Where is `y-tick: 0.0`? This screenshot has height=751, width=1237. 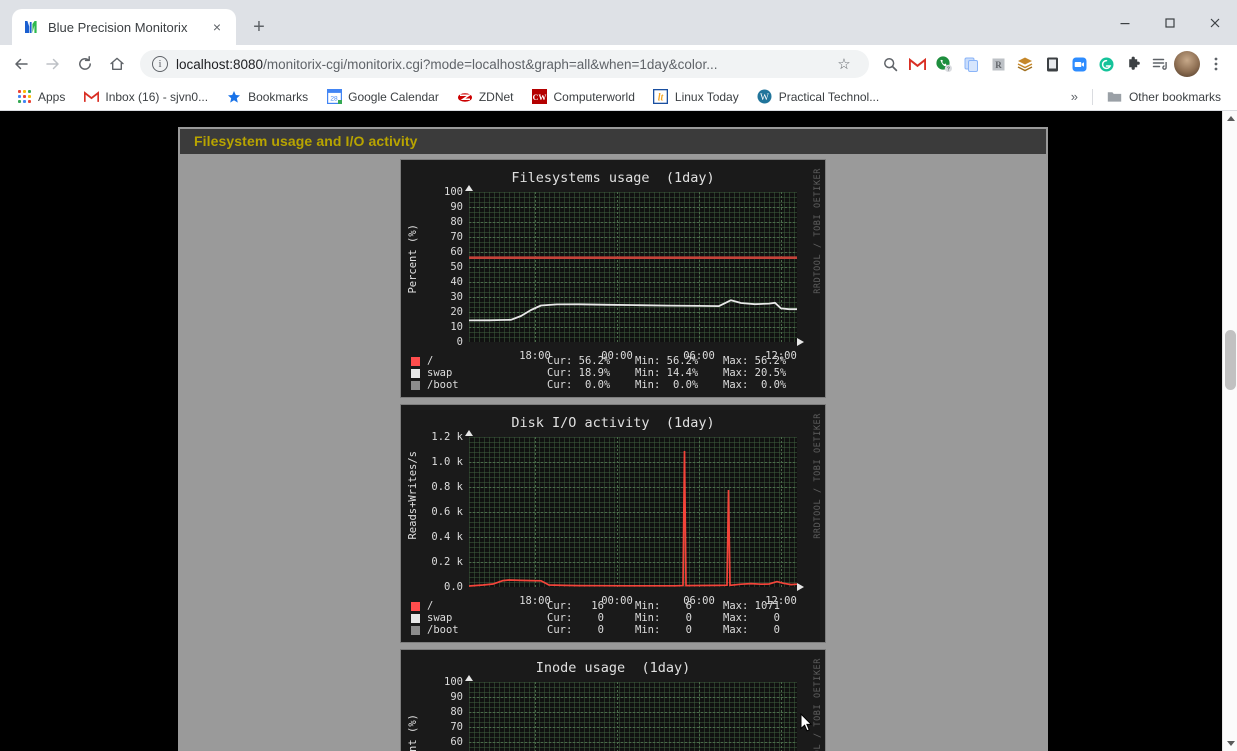 y-tick: 0.0 is located at coordinates (453, 587).